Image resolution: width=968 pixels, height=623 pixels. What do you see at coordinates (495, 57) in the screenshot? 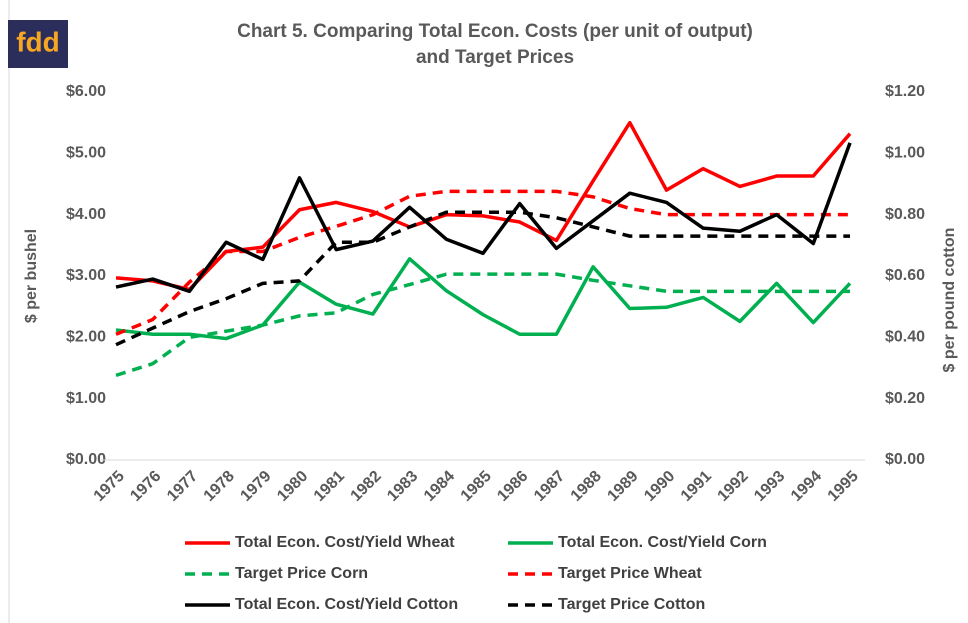
I see `chart-title: and Target Prices` at bounding box center [495, 57].